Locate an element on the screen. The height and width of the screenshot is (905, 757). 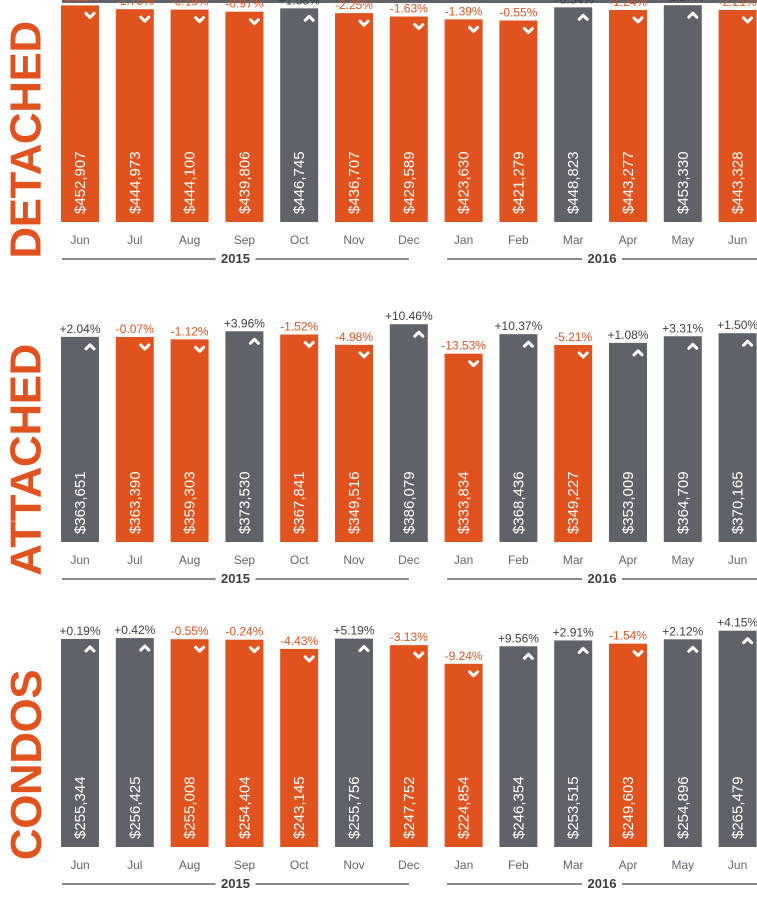
bar-group: -0.97% $439,806 Sep is located at coordinates (244, 123).